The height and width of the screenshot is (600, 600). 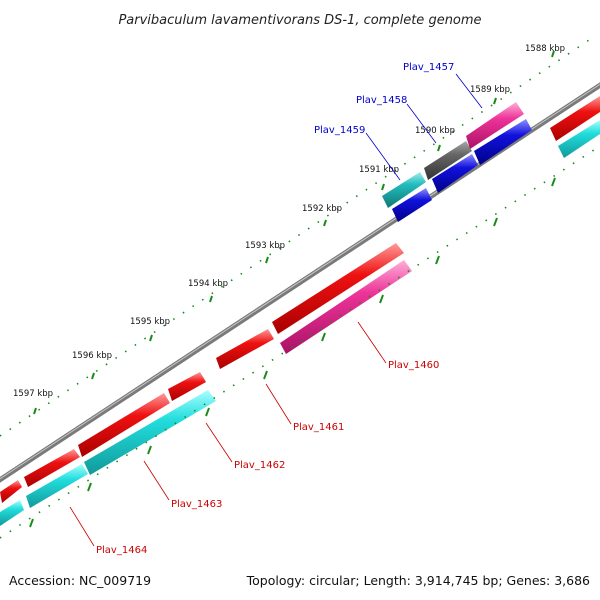 I want to click on scale-label: 1594 kbp, so click(x=208, y=284).